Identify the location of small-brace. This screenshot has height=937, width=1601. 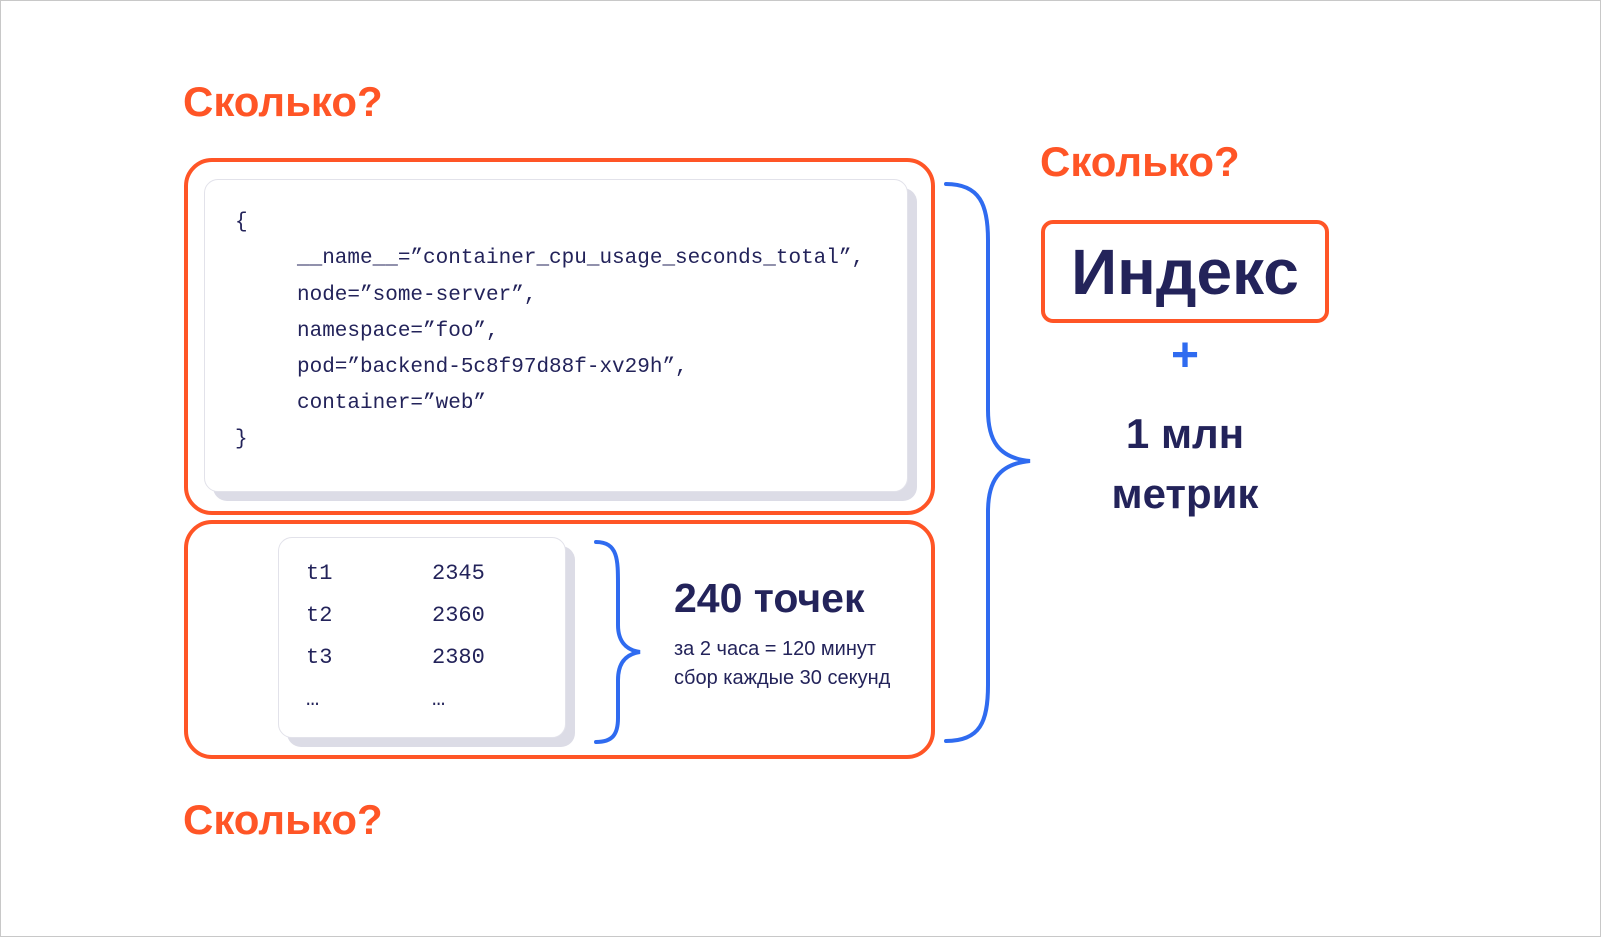
(617, 642).